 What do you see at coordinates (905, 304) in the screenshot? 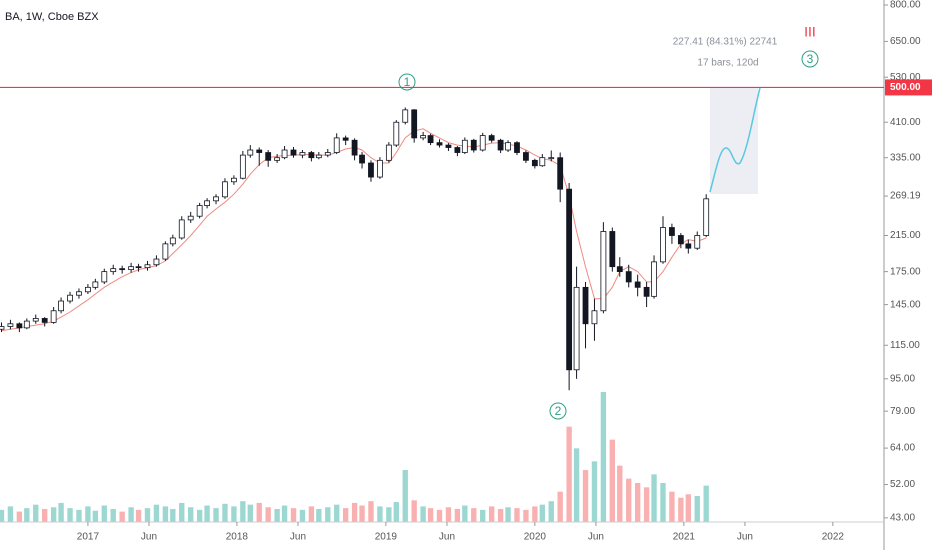
I see `y-tick-label: 145.00` at bounding box center [905, 304].